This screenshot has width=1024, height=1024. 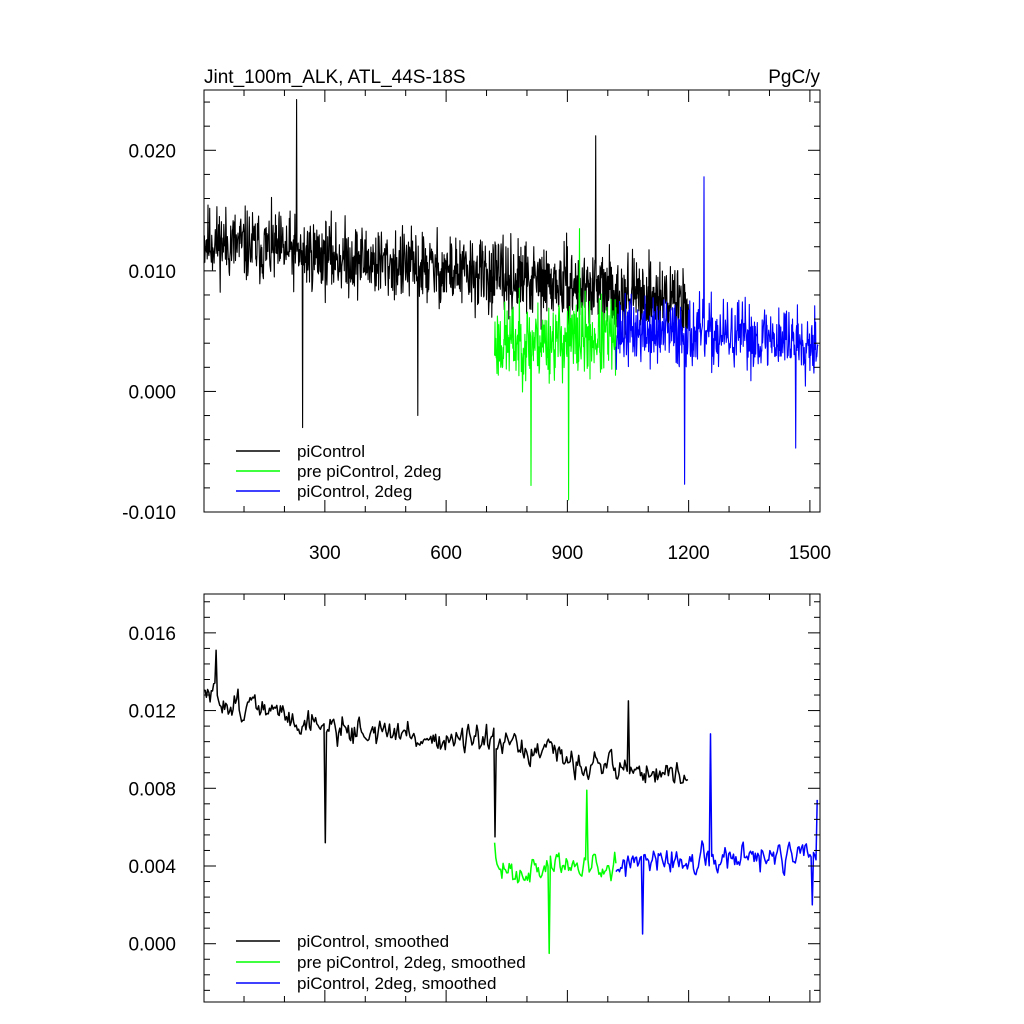 What do you see at coordinates (152, 151) in the screenshot?
I see `y-tick-label: 0.020` at bounding box center [152, 151].